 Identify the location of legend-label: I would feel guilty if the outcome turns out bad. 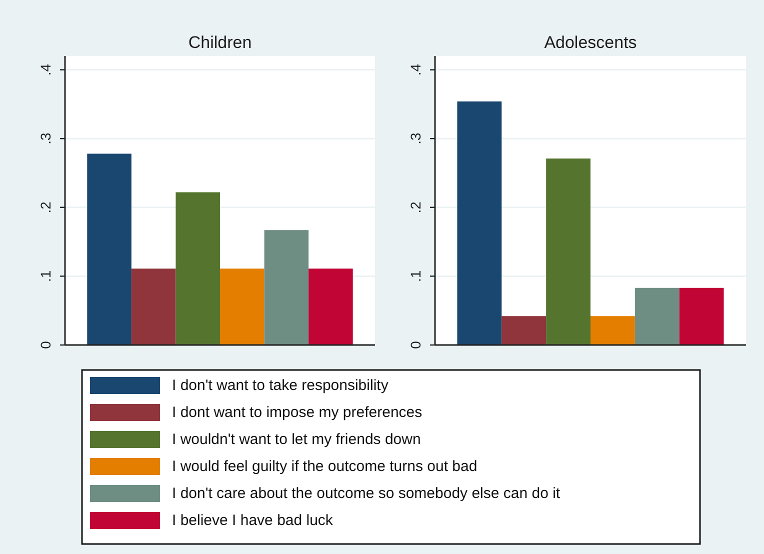
(325, 466).